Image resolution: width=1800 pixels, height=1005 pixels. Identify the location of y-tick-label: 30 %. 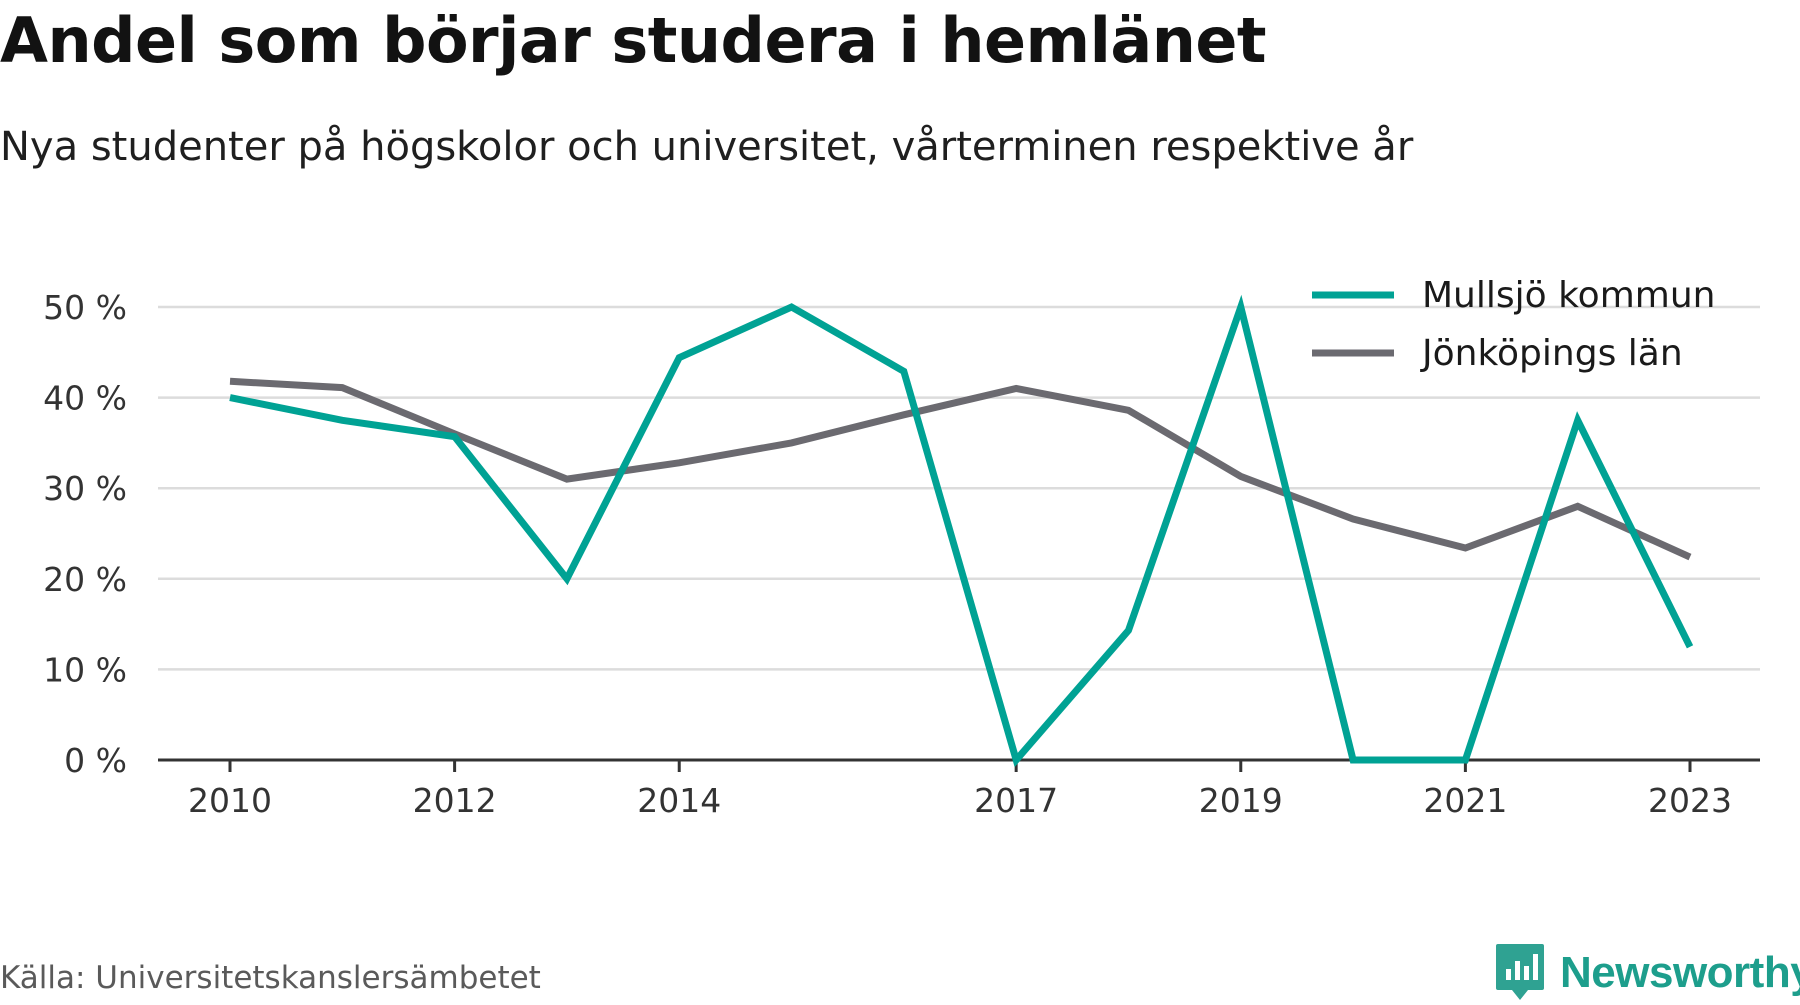
(85, 488).